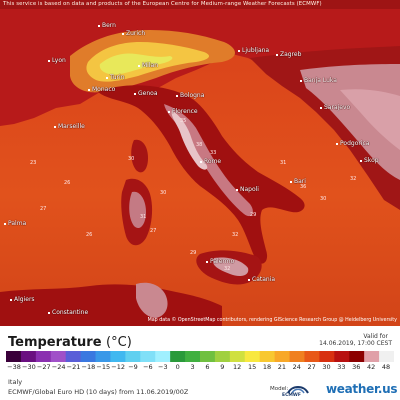 The image size is (400, 400). What do you see at coordinates (55, 342) in the screenshot?
I see `legend-title-text: Temperature` at bounding box center [55, 342].